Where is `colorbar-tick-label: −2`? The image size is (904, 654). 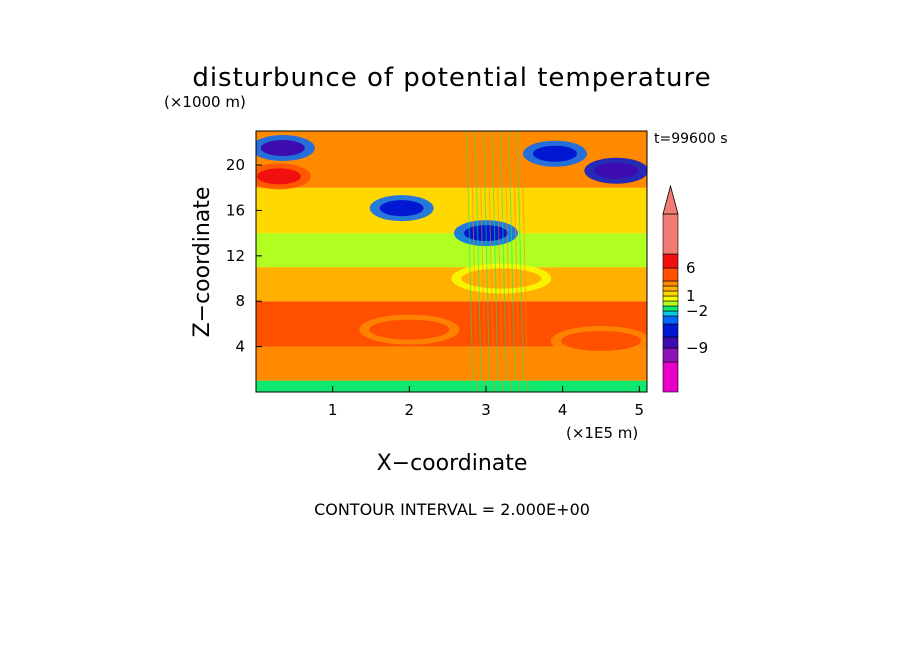
colorbar-tick-label: −2 is located at coordinates (697, 311).